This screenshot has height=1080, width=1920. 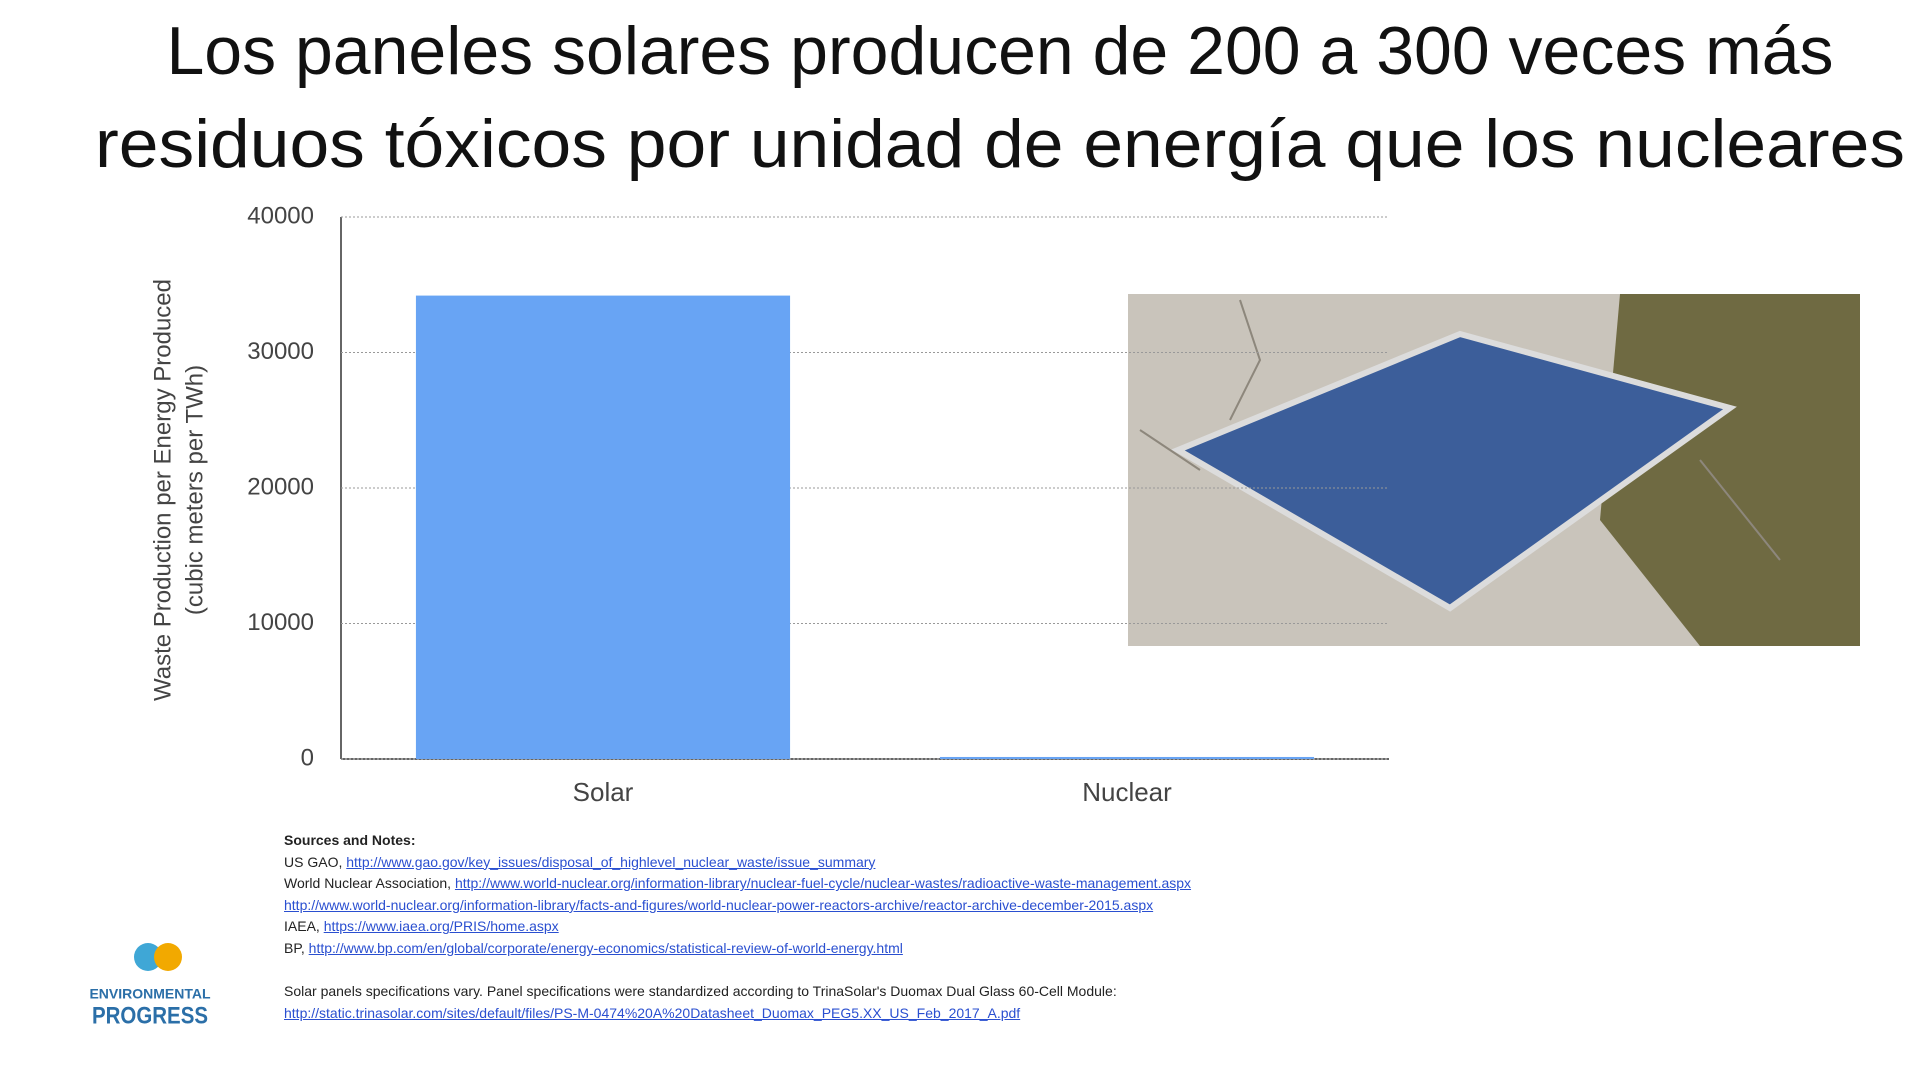 What do you see at coordinates (313, 861) in the screenshot?
I see `note-text: US GAO,` at bounding box center [313, 861].